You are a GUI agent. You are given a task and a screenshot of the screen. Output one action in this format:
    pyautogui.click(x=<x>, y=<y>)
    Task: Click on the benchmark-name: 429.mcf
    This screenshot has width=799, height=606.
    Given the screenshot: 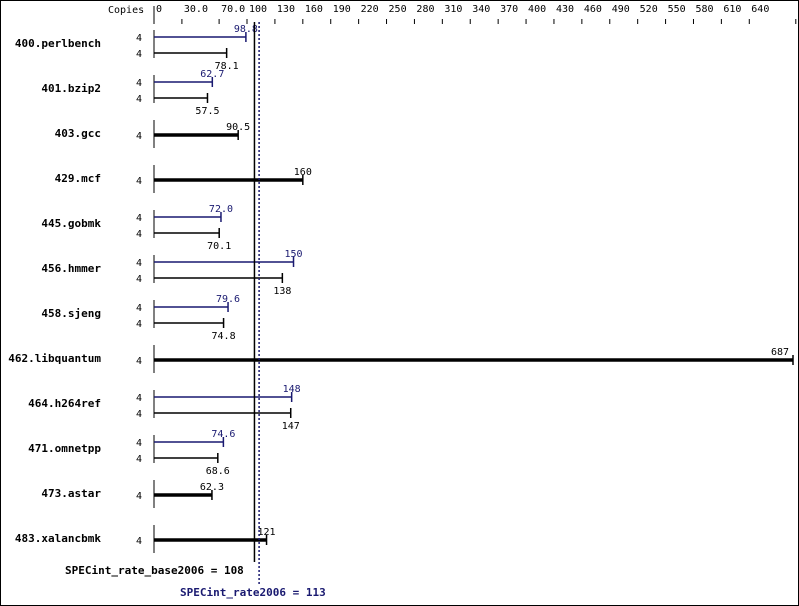 What is the action you would take?
    pyautogui.click(x=78, y=178)
    